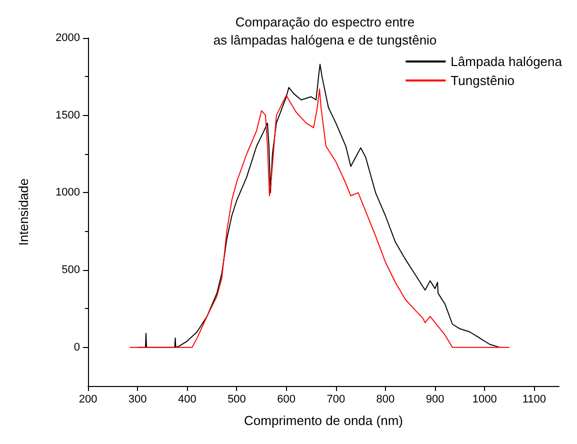 The width and height of the screenshot is (577, 444). Describe the element at coordinates (137, 400) in the screenshot. I see `x-tick-label: 300` at that location.